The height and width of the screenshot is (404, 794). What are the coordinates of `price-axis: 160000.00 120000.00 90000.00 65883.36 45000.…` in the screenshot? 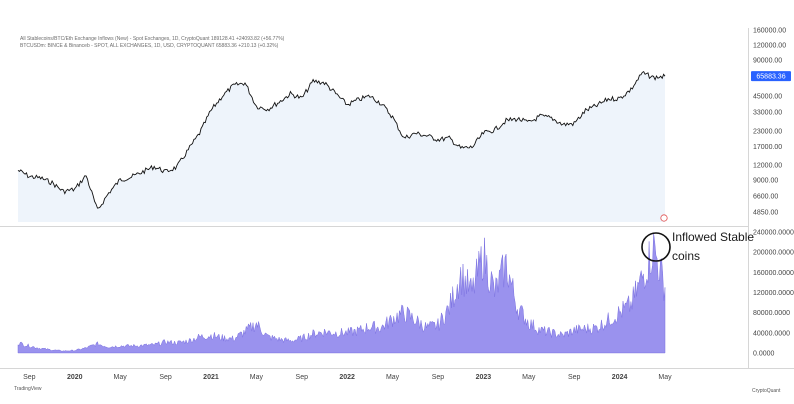 It's located at (771, 122).